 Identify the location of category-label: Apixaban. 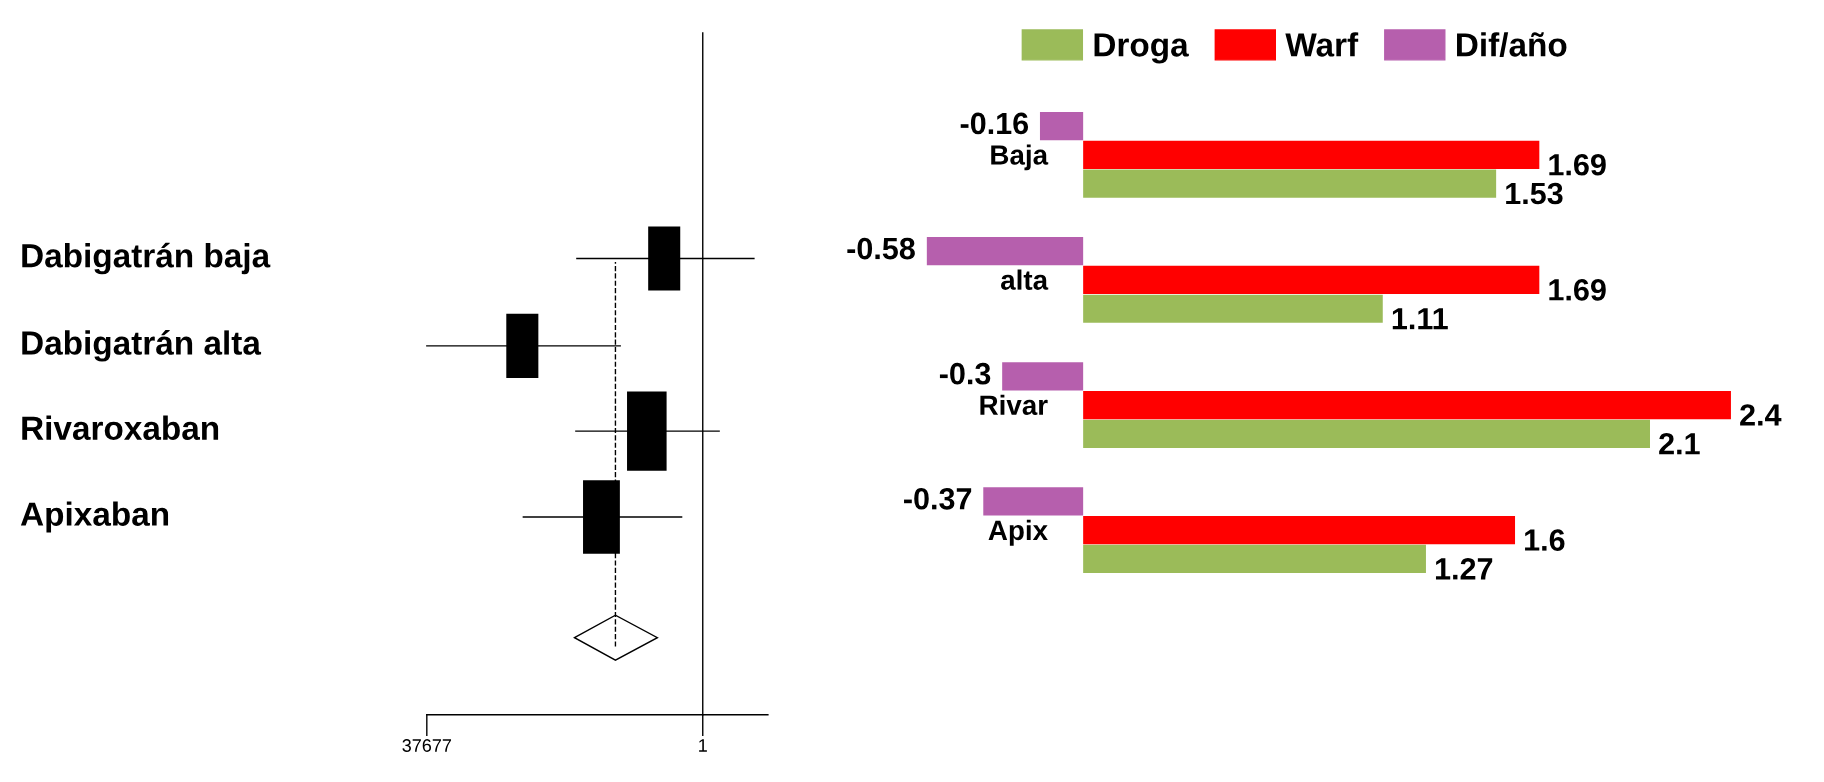
(94, 517).